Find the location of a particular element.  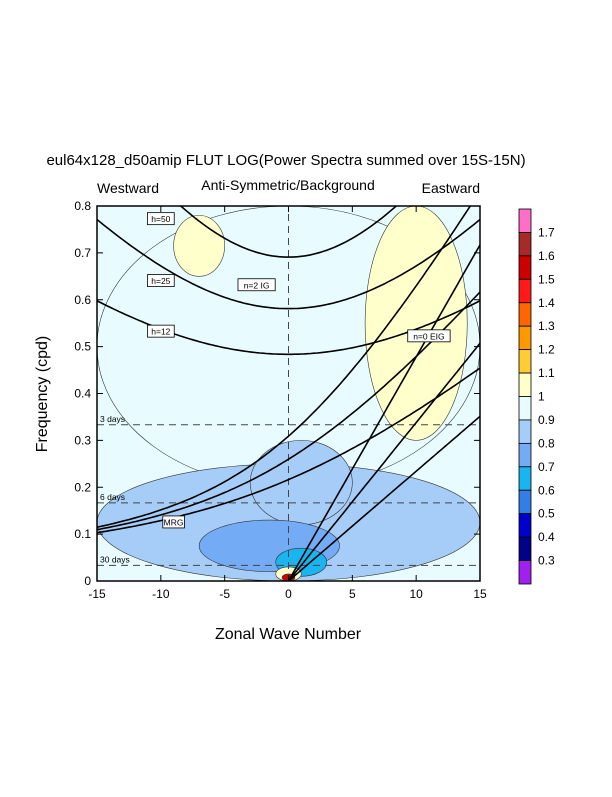

colorbar-label: 1.6 is located at coordinates (546, 256).